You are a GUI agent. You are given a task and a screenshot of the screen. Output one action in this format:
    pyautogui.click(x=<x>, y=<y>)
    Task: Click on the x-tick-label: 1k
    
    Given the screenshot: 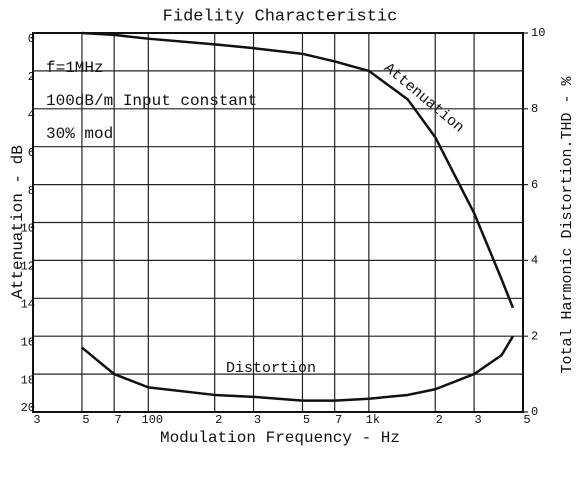 What is the action you would take?
    pyautogui.click(x=373, y=420)
    